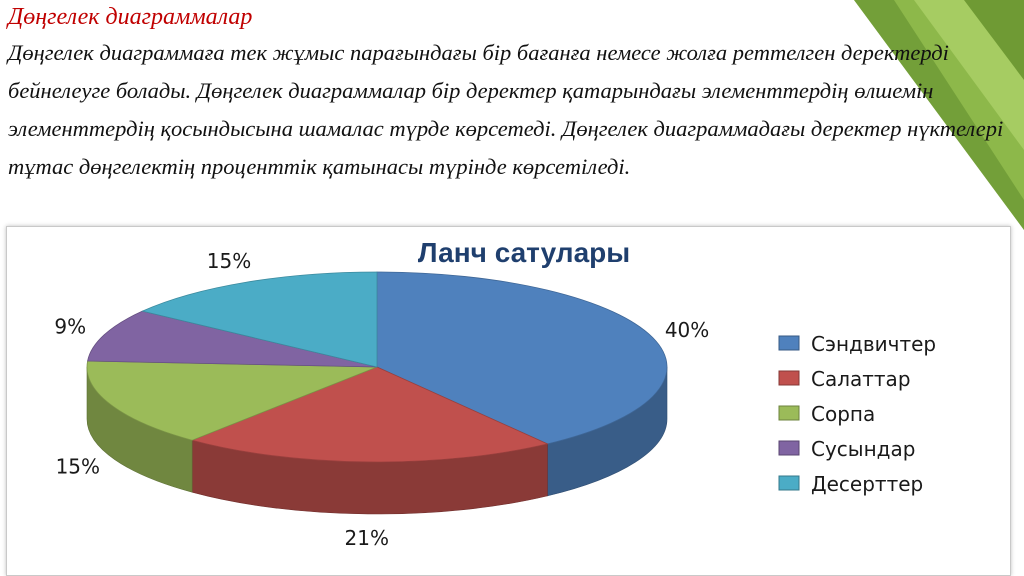 Image resolution: width=1024 pixels, height=576 pixels. Describe the element at coordinates (873, 344) in the screenshot. I see `legend-label-Сэндвичтер: Сэндвичтер` at that location.